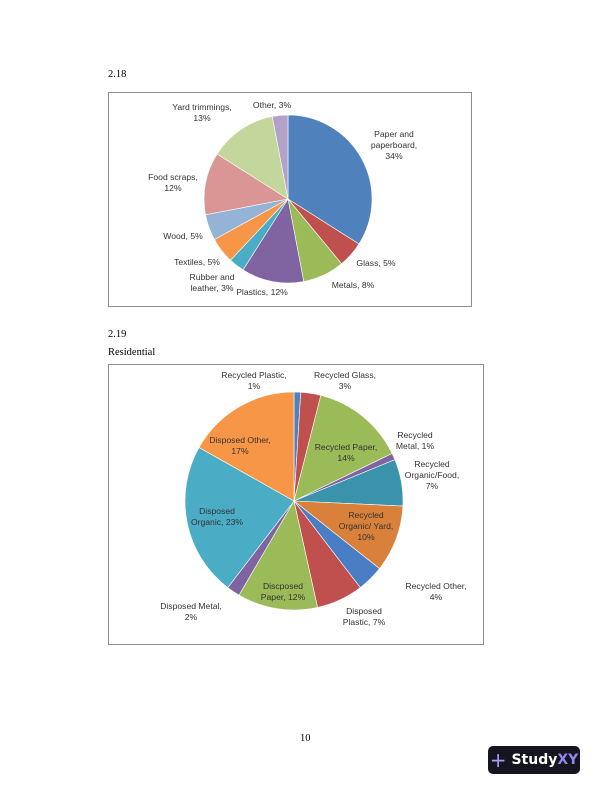  What do you see at coordinates (415, 440) in the screenshot?
I see `slice-label: Recycled Metal, 1%` at bounding box center [415, 440].